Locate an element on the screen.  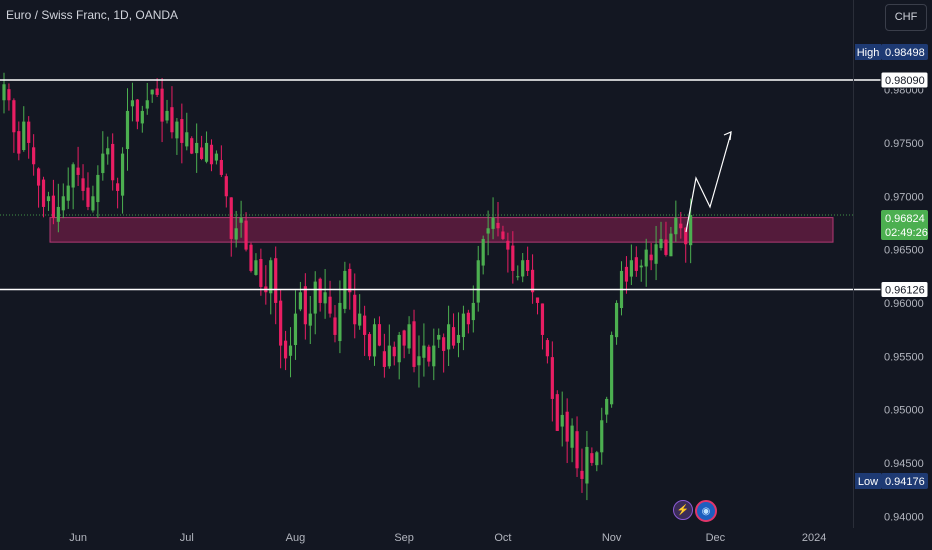
y-tick-label: 0.97500 is located at coordinates (904, 144).